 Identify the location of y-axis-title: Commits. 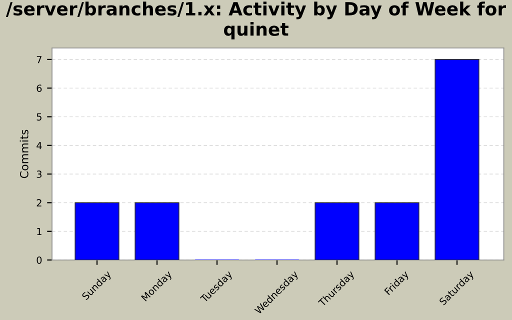
(24, 154).